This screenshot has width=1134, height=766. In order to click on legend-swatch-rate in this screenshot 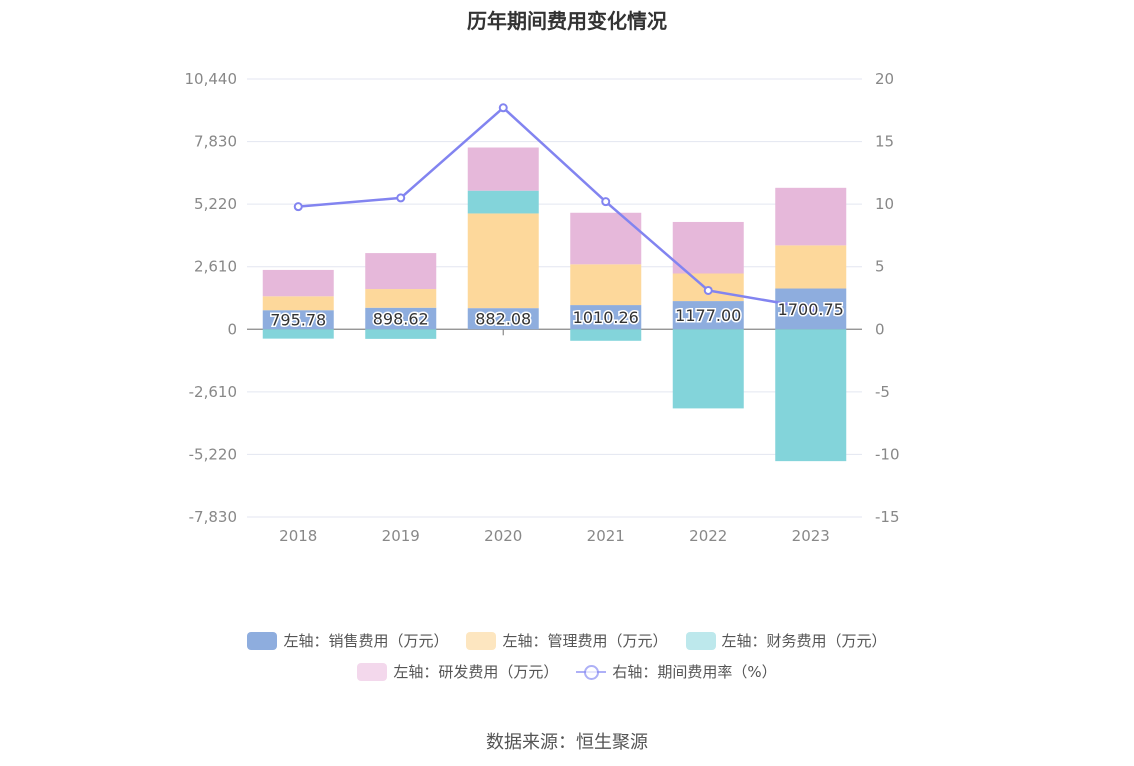, I will do `click(591, 672)`.